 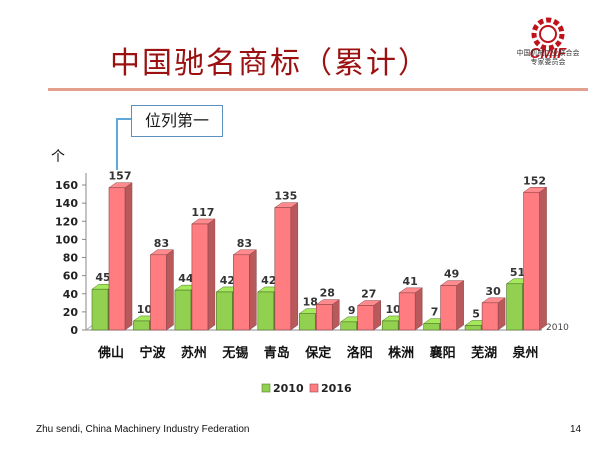 What do you see at coordinates (110, 353) in the screenshot?
I see `category-label-佛山: 佛山` at bounding box center [110, 353].